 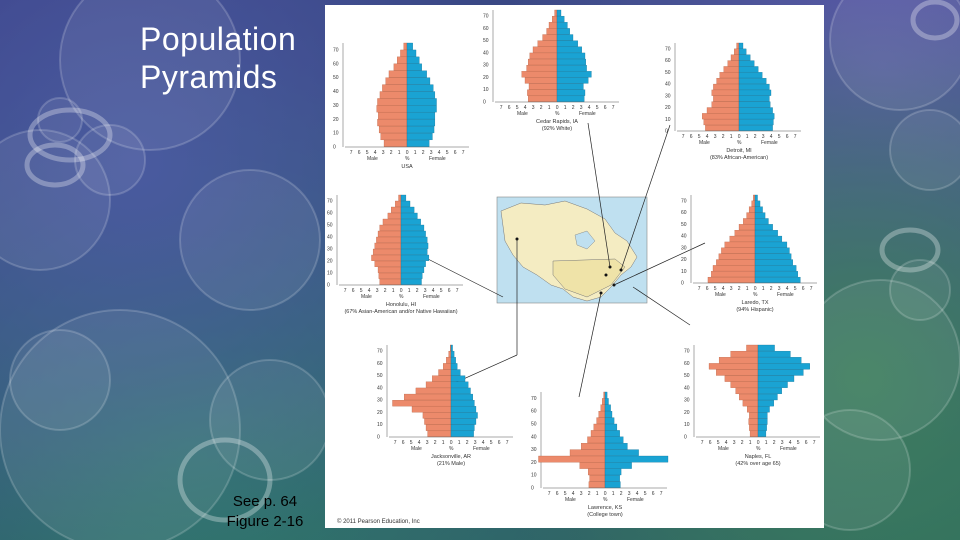 What do you see at coordinates (451, 449) in the screenshot?
I see `percent-label: %` at bounding box center [451, 449].